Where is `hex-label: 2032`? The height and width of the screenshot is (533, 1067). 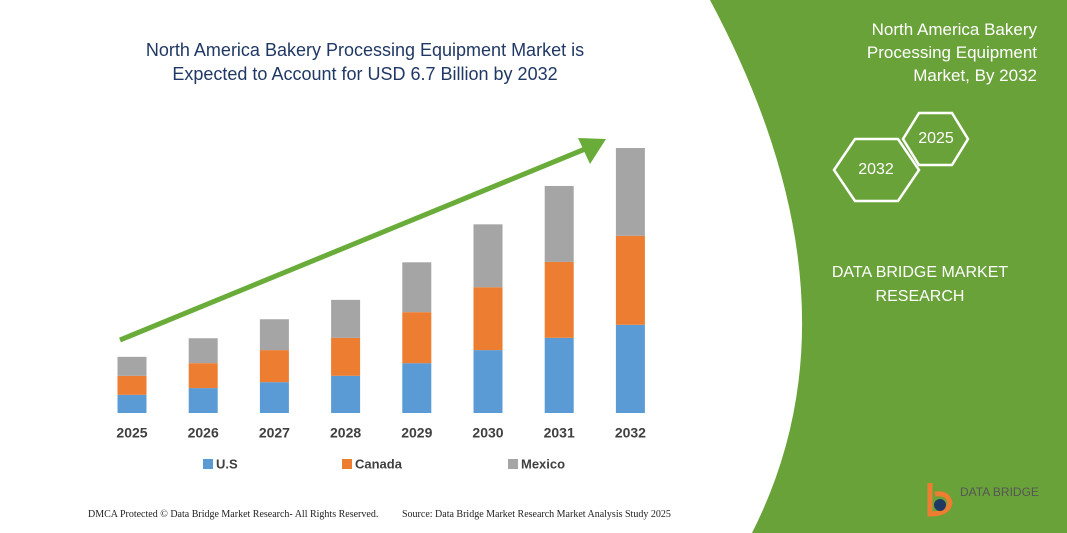 hex-label: 2032 is located at coordinates (876, 169).